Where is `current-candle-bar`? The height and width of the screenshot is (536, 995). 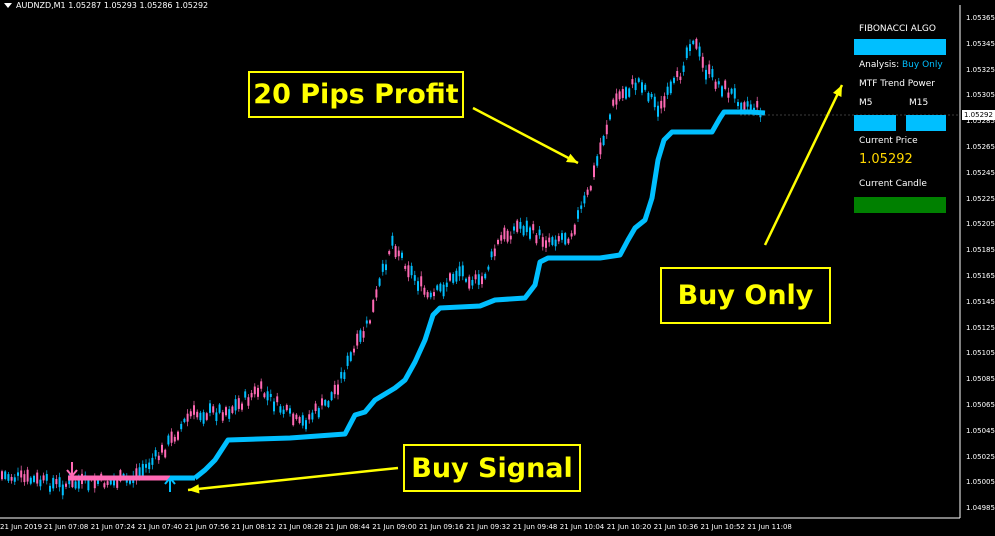
current-candle-bar is located at coordinates (900, 205).